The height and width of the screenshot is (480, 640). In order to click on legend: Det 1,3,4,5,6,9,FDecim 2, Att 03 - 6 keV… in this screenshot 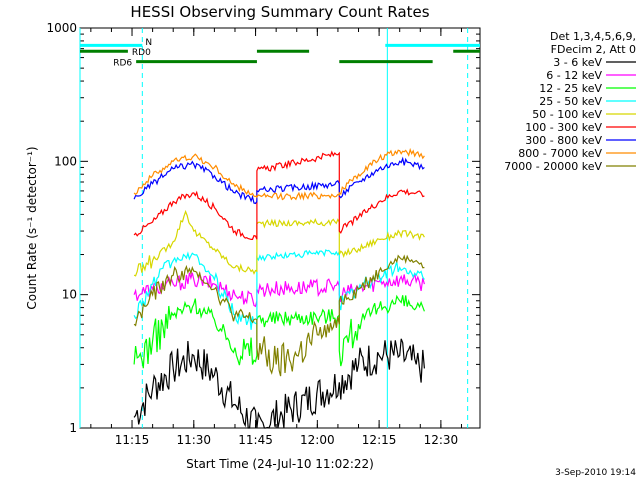, I will do `click(570, 101)`.